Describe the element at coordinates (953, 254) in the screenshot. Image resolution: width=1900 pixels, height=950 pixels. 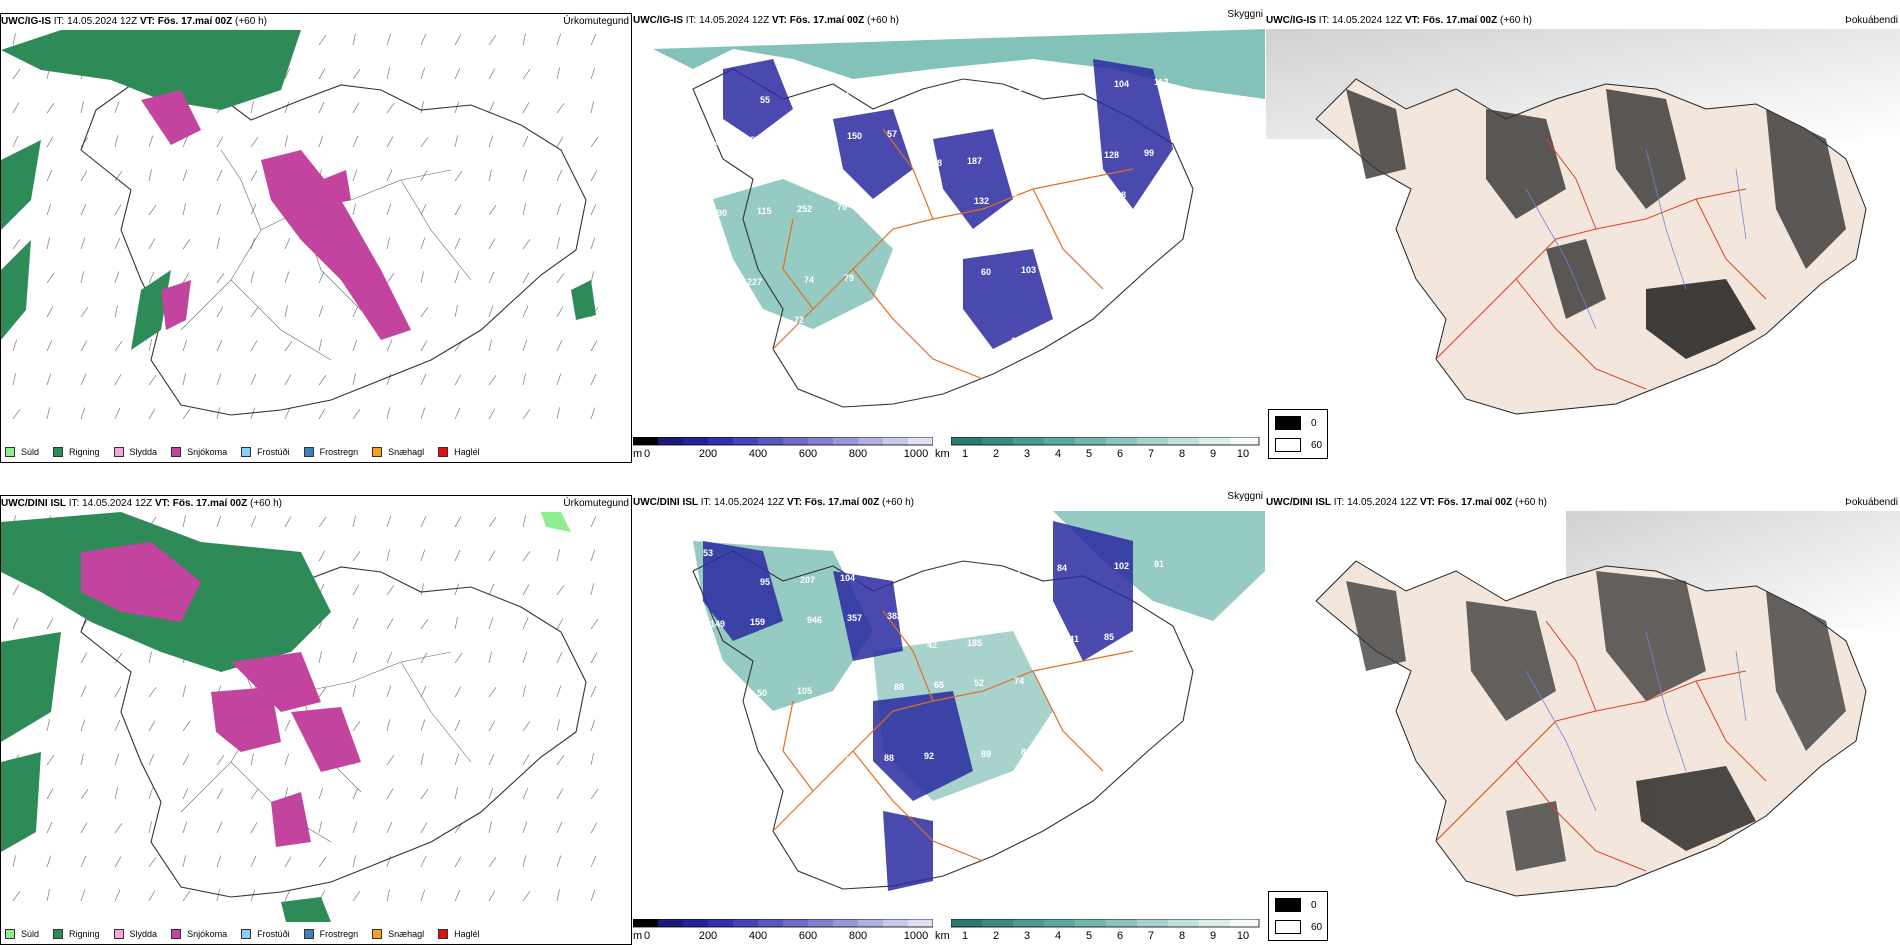
I see `road-network` at that location.